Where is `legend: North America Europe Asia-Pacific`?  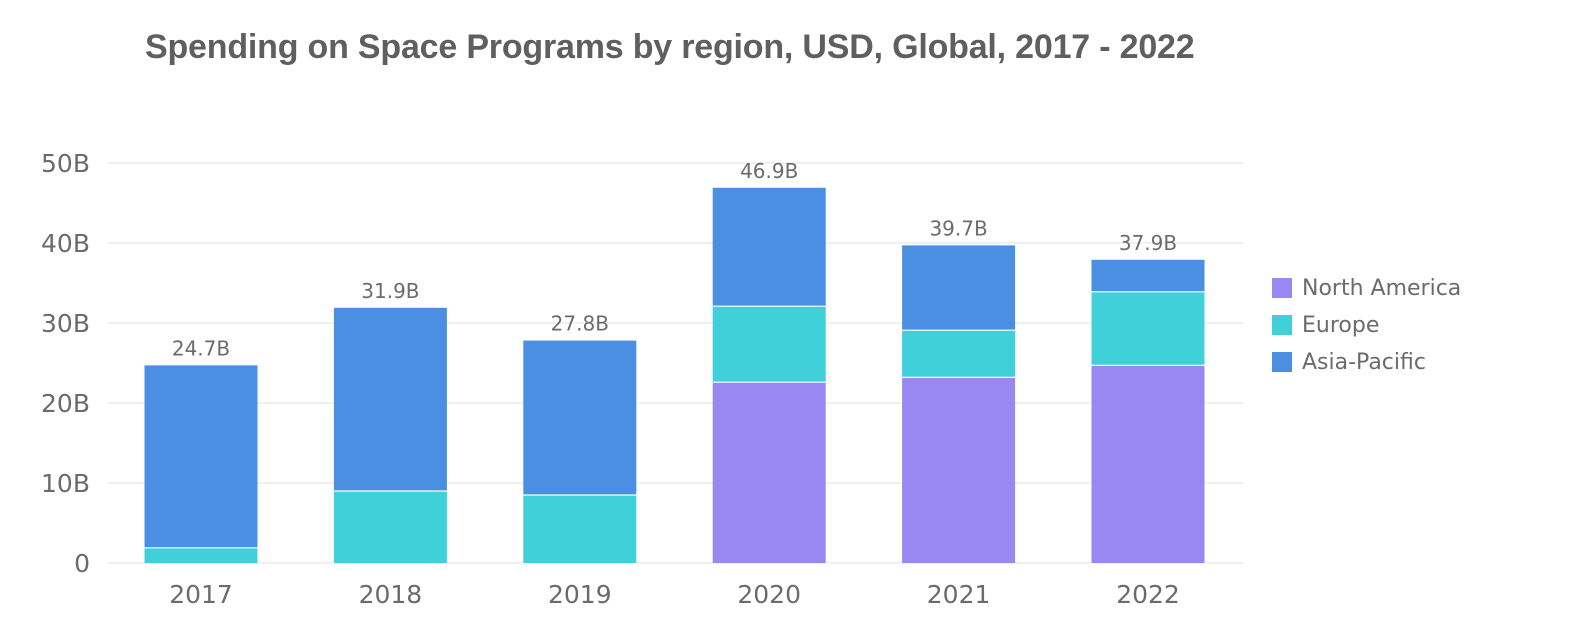
legend: North America Europe Asia-Pacific is located at coordinates (1366, 325).